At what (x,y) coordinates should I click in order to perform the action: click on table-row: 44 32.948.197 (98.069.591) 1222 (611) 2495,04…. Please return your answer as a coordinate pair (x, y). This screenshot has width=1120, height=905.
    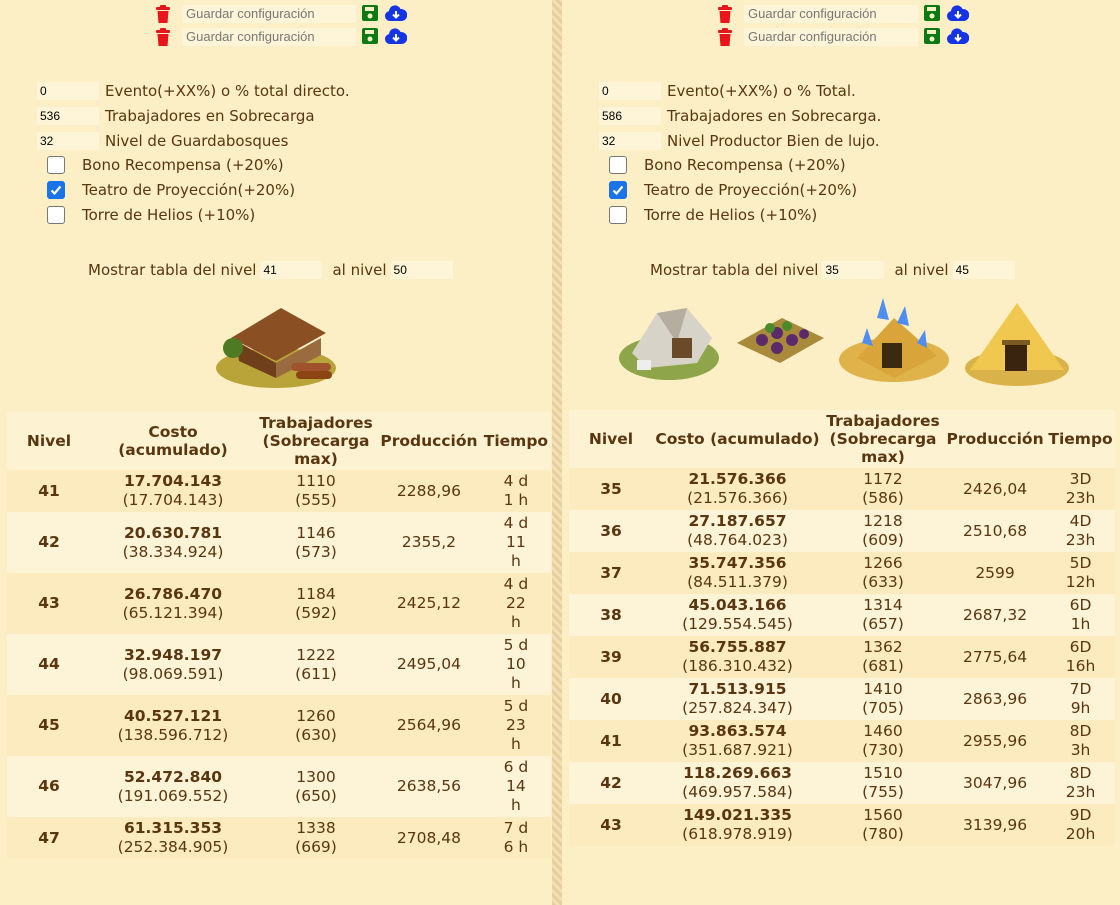
    Looking at the image, I should click on (279, 664).